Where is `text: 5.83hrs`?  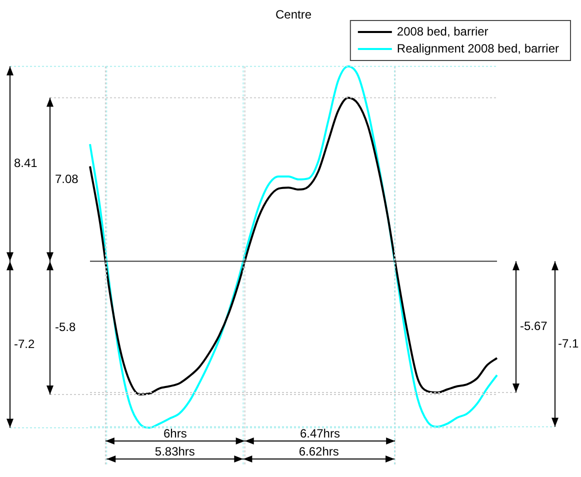
text: 5.83hrs is located at coordinates (174, 451).